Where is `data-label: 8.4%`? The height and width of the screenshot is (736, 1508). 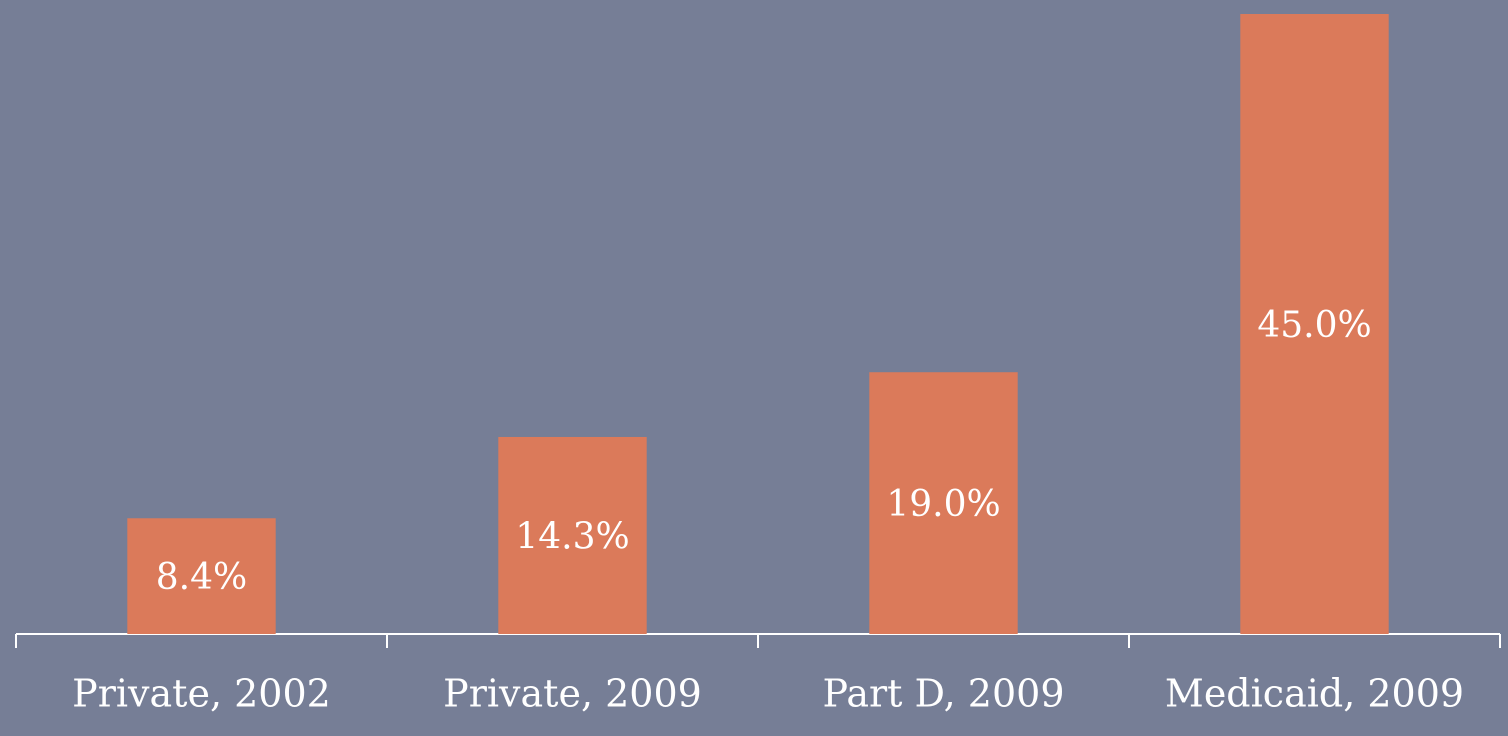
data-label: 8.4% is located at coordinates (201, 577).